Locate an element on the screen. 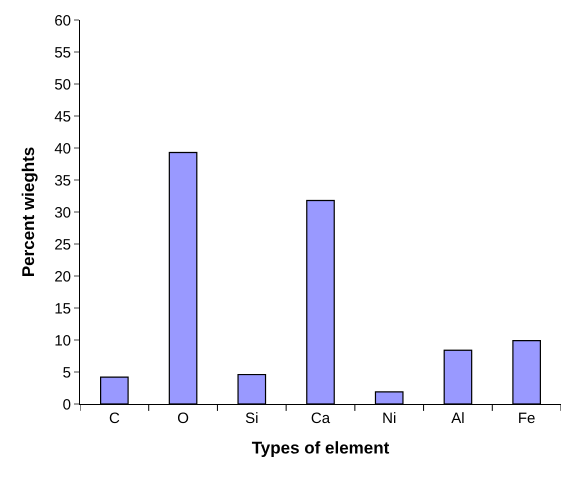 This screenshot has width=571, height=484. y-tick-label: 45 is located at coordinates (62, 117).